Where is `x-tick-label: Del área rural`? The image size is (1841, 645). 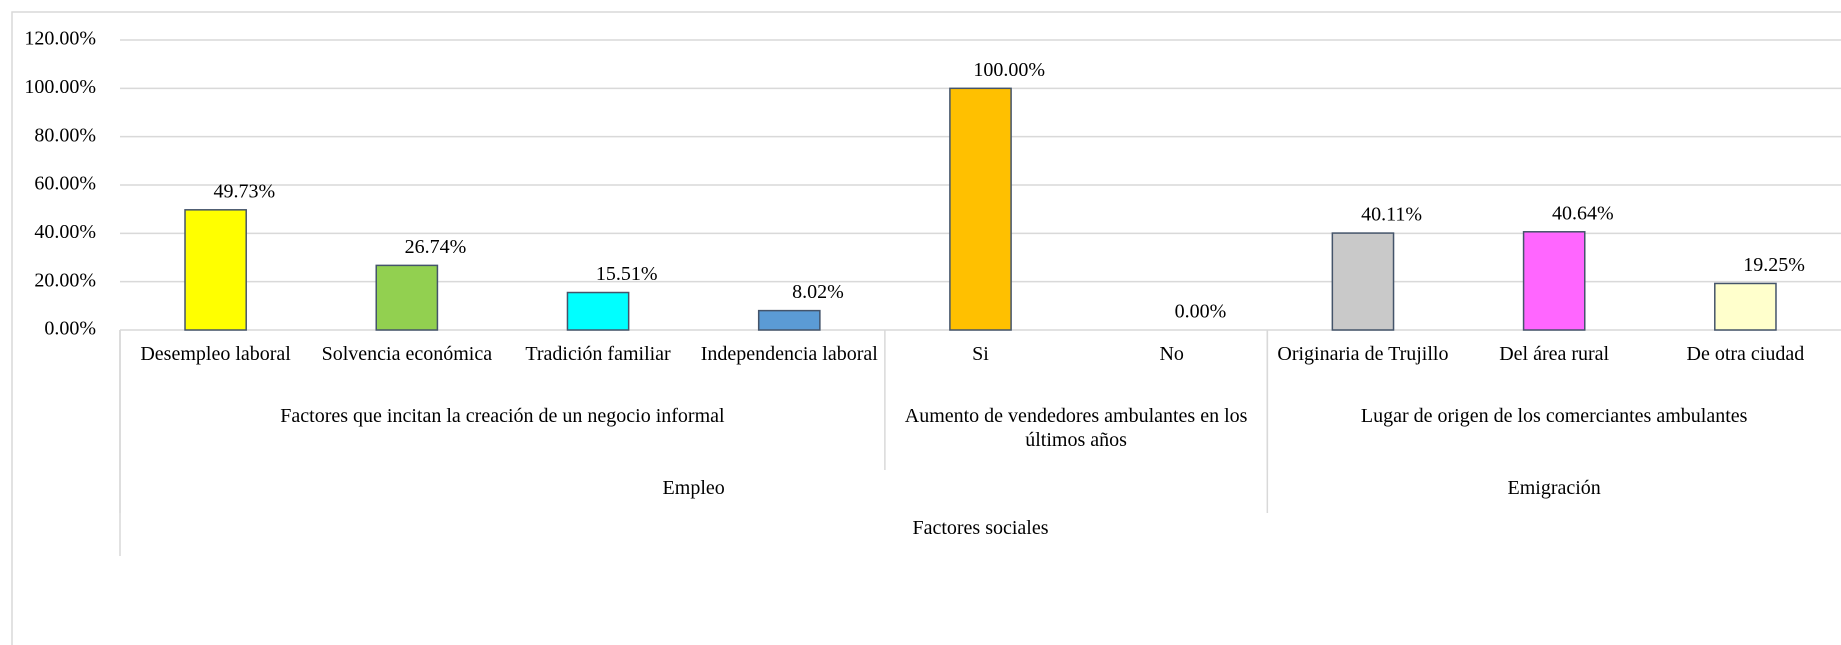
x-tick-label: Del área rural is located at coordinates (1554, 354).